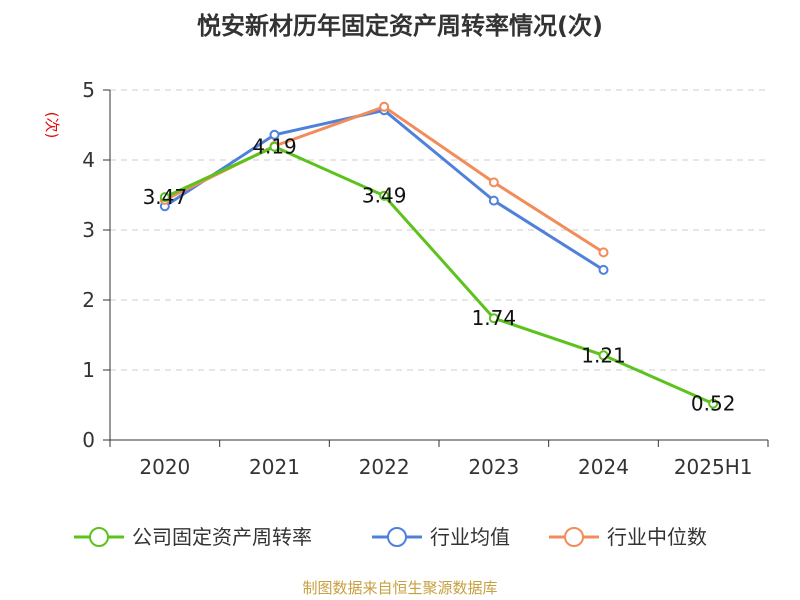 This screenshot has height=600, width=800. I want to click on x-tick-label: 2021, so click(274, 467).